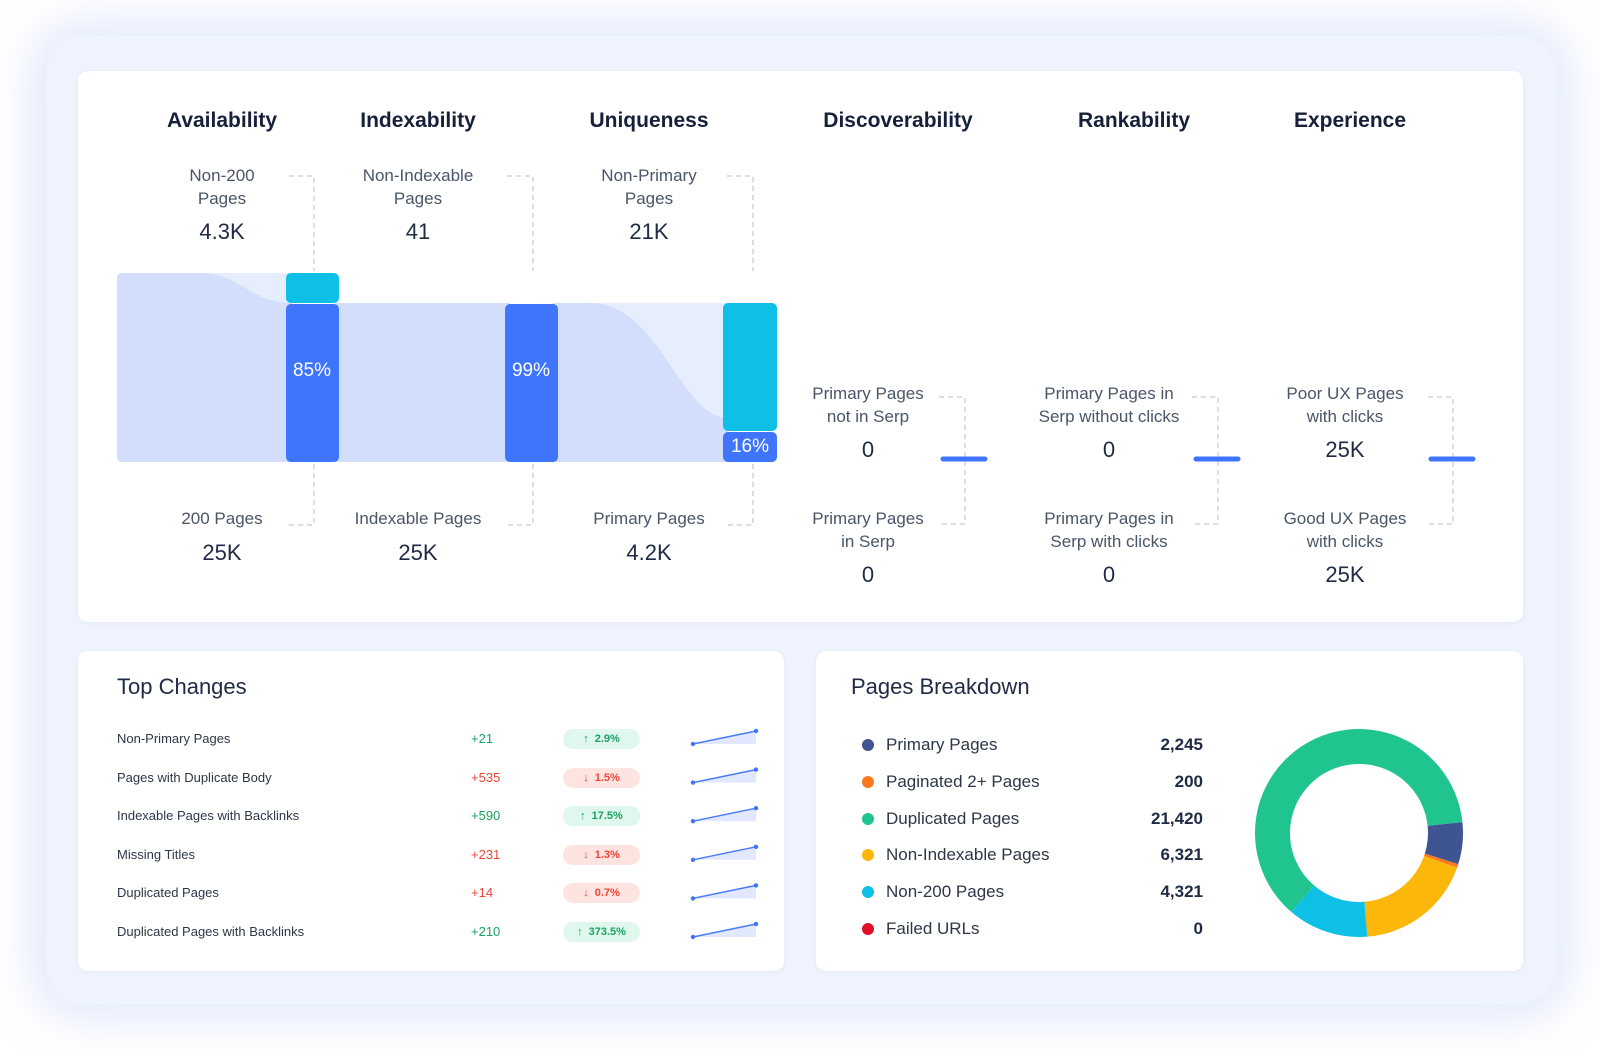  What do you see at coordinates (898, 120) in the screenshot?
I see `header-discoverability: Discoverability` at bounding box center [898, 120].